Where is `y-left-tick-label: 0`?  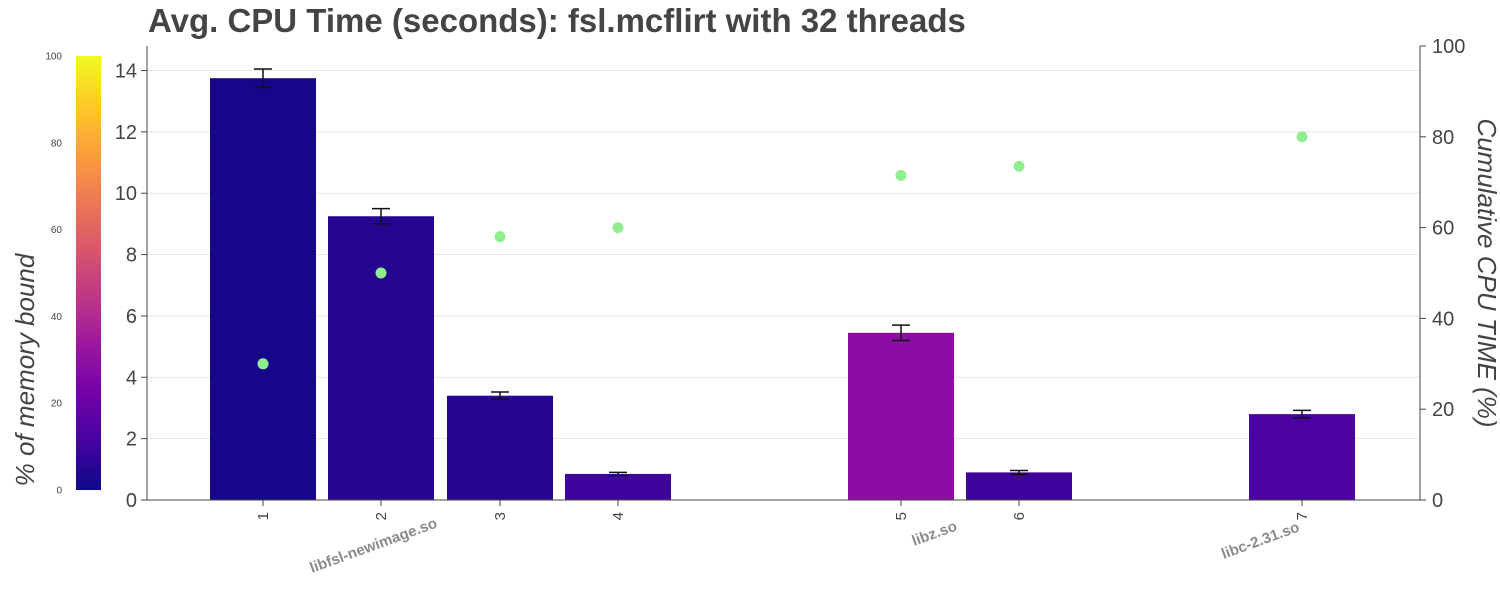 y-left-tick-label: 0 is located at coordinates (131, 501).